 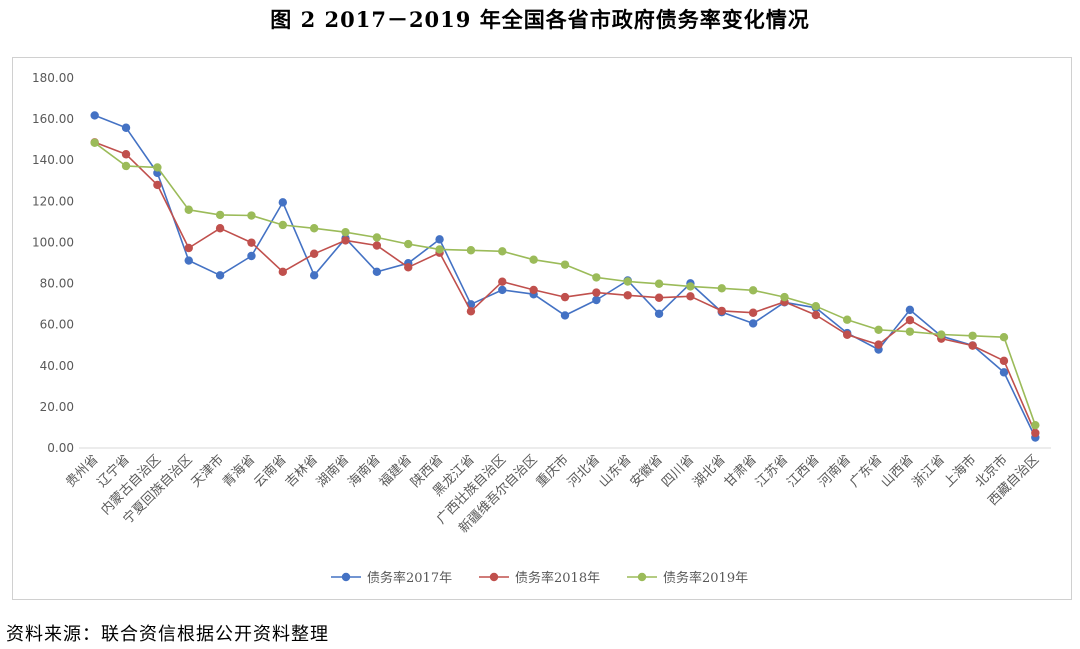 What do you see at coordinates (539, 578) in the screenshot?
I see `legend-item: 债务率2018年` at bounding box center [539, 578].